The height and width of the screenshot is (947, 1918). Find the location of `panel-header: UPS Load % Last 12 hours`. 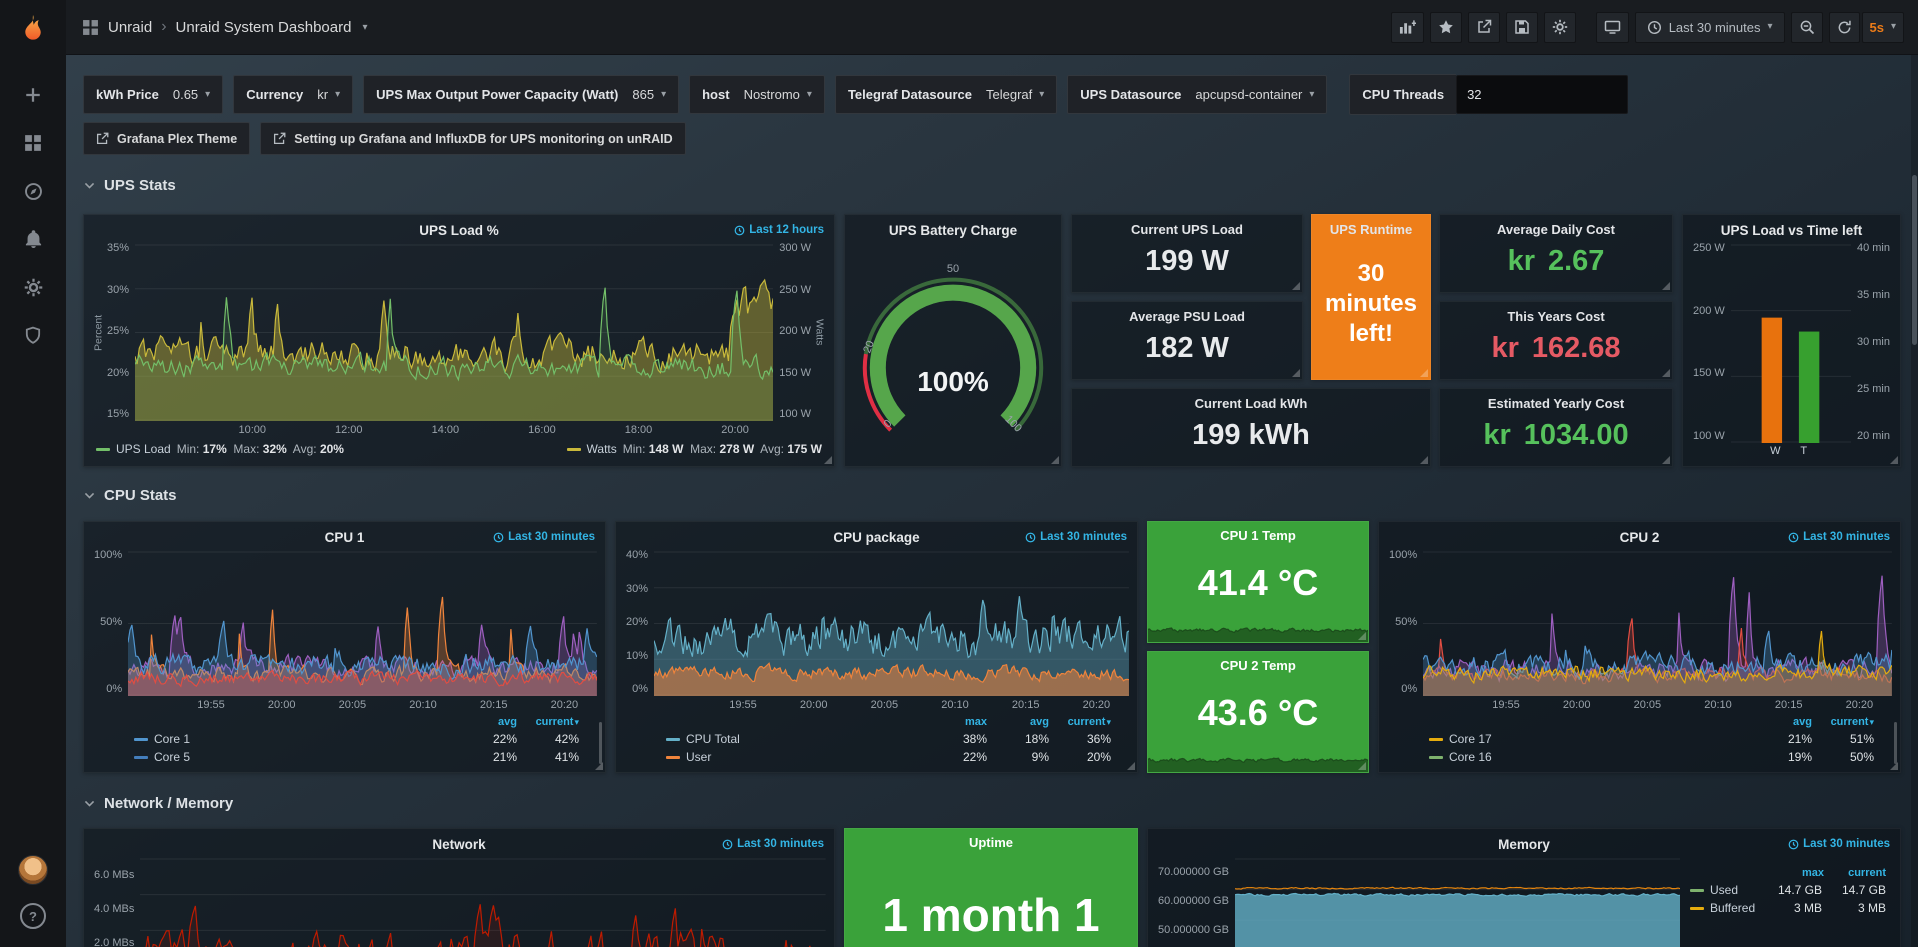

panel-header: UPS Load % Last 12 hours is located at coordinates (459, 231).